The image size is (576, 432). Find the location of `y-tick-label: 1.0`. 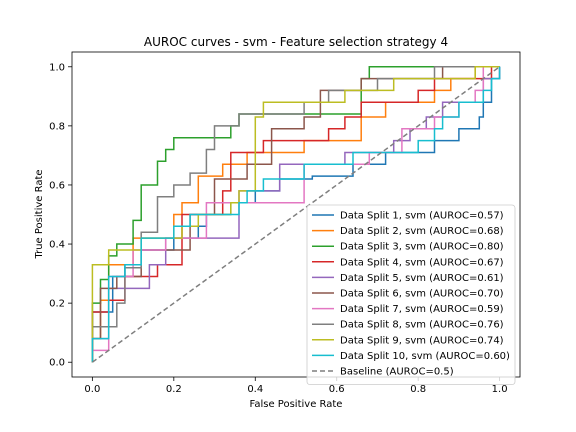

y-tick-label: 1.0 is located at coordinates (57, 67).